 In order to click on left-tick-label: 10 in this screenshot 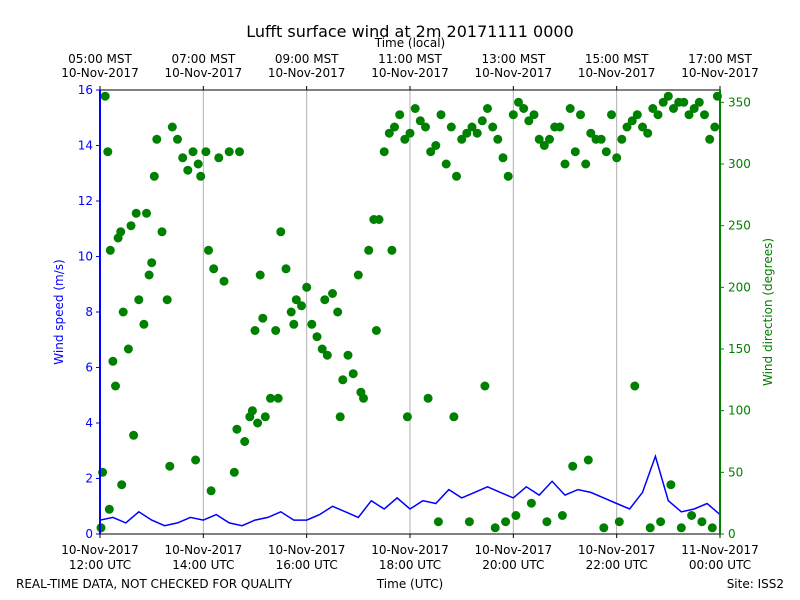, I will do `click(85, 257)`.